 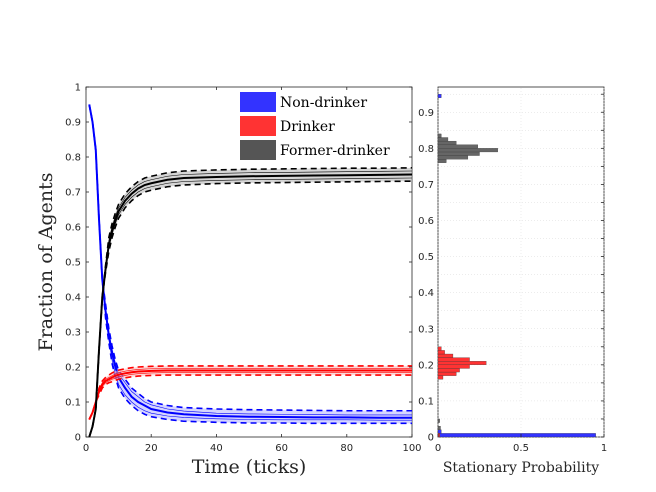 I want to click on legend-label-non-drinker: Non-drinker, so click(x=323, y=103).